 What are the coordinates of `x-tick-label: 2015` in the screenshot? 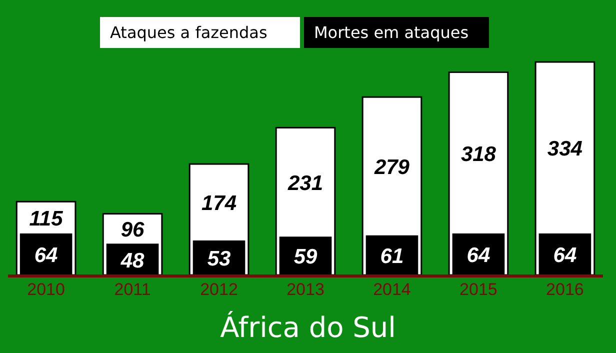 It's located at (479, 289).